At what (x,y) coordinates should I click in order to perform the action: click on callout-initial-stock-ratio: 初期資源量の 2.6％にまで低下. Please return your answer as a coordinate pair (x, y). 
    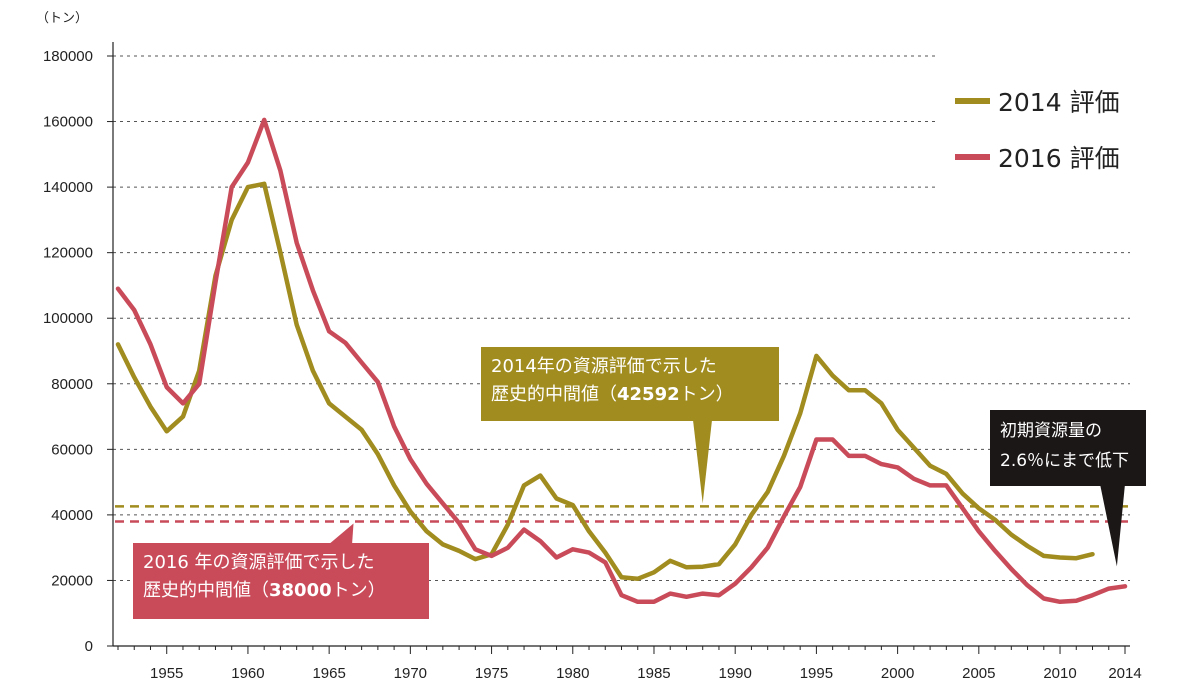
    Looking at the image, I should click on (1068, 448).